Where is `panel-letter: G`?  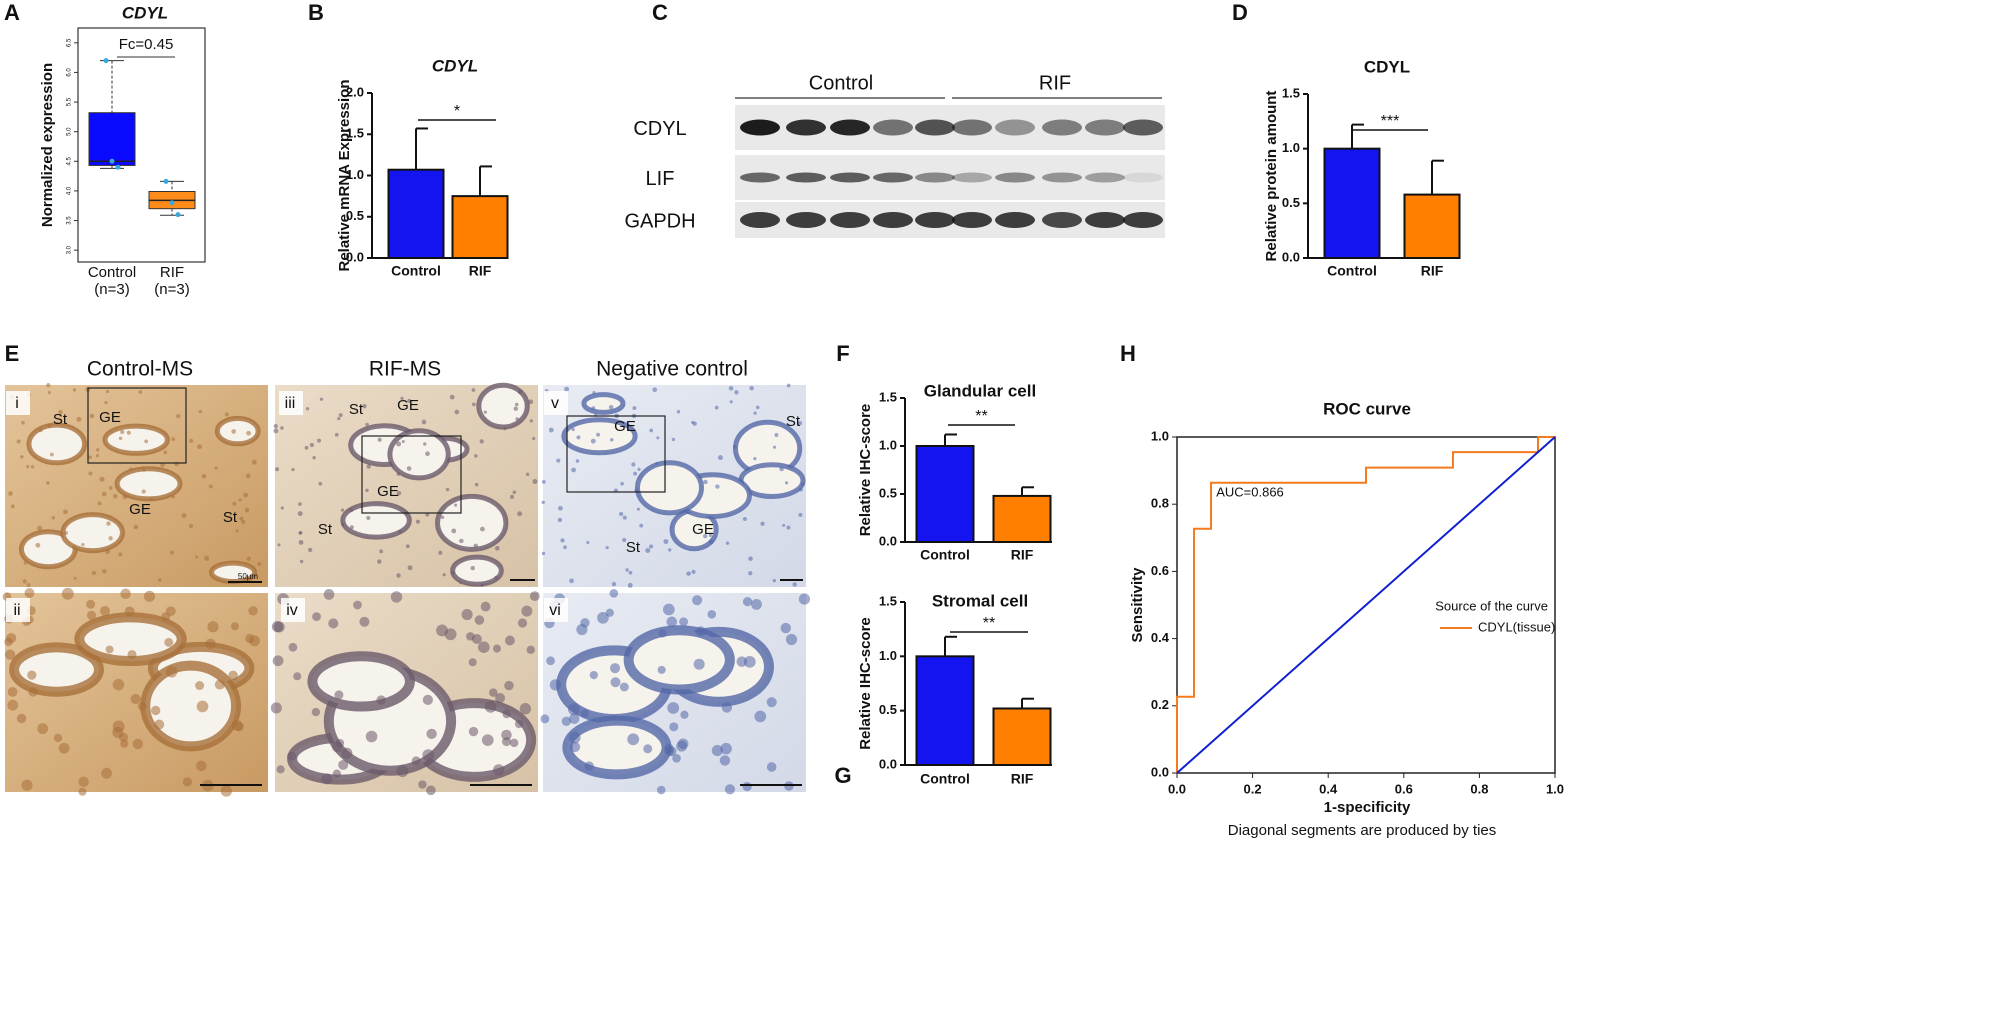 panel-letter: G is located at coordinates (842, 775).